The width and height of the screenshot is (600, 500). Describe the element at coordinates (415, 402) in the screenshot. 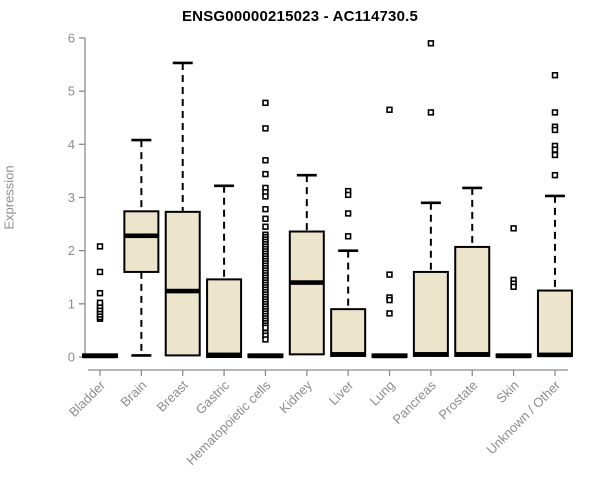

I see `x-tick-label: Pancreas` at that location.